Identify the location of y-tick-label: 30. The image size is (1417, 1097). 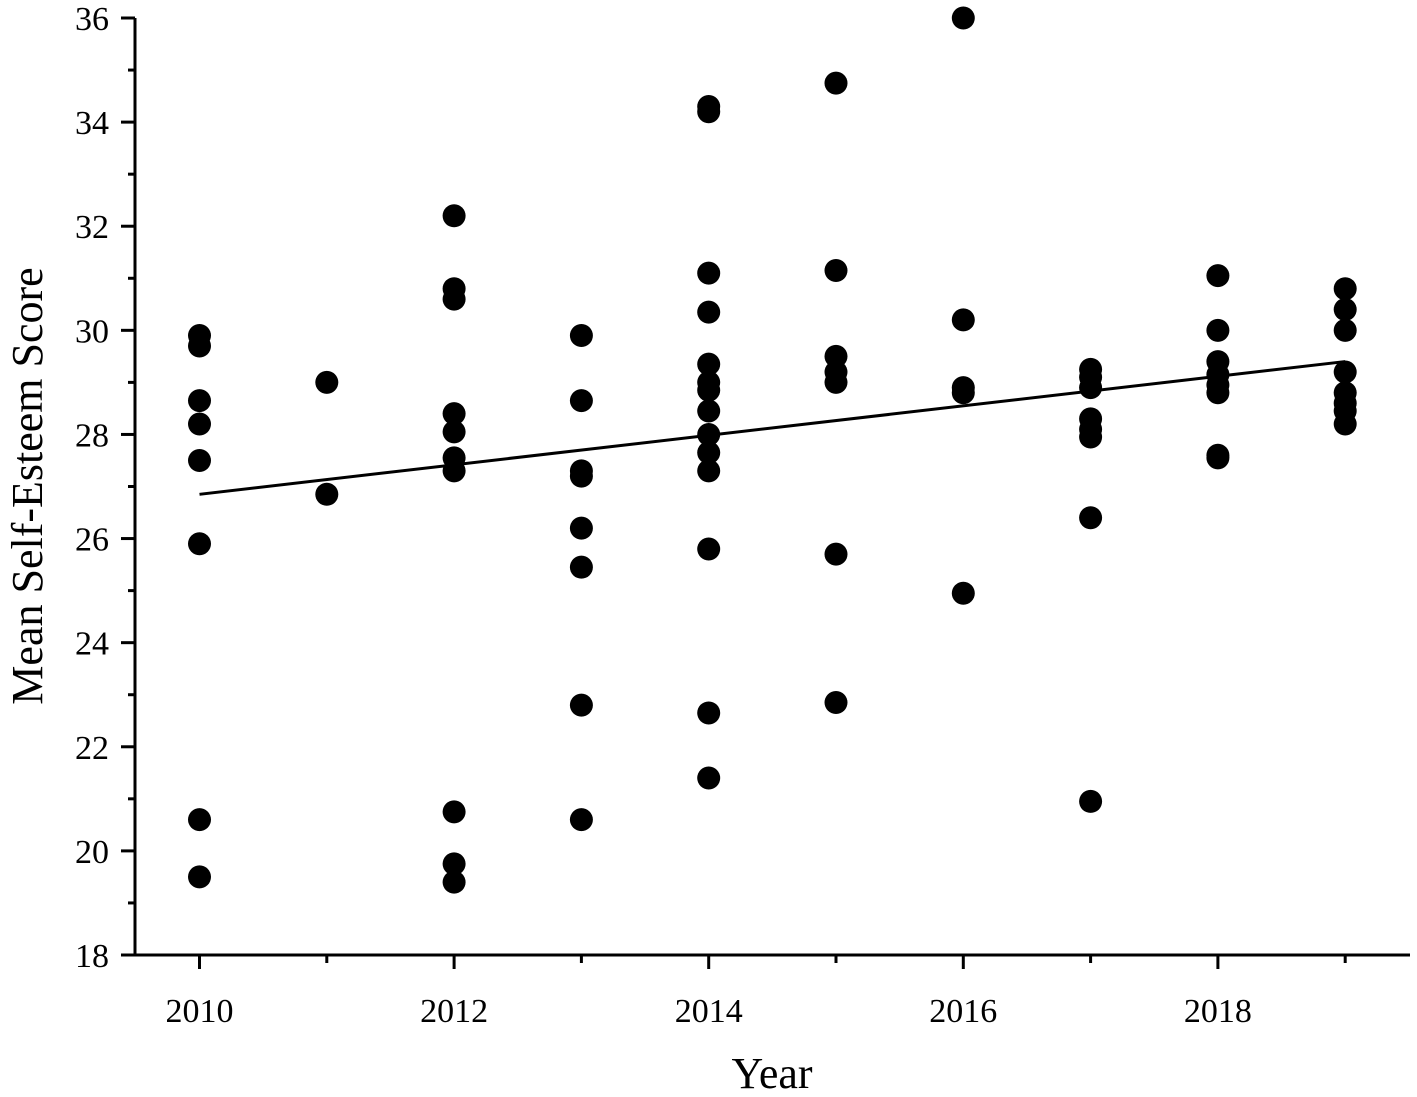
(92, 331).